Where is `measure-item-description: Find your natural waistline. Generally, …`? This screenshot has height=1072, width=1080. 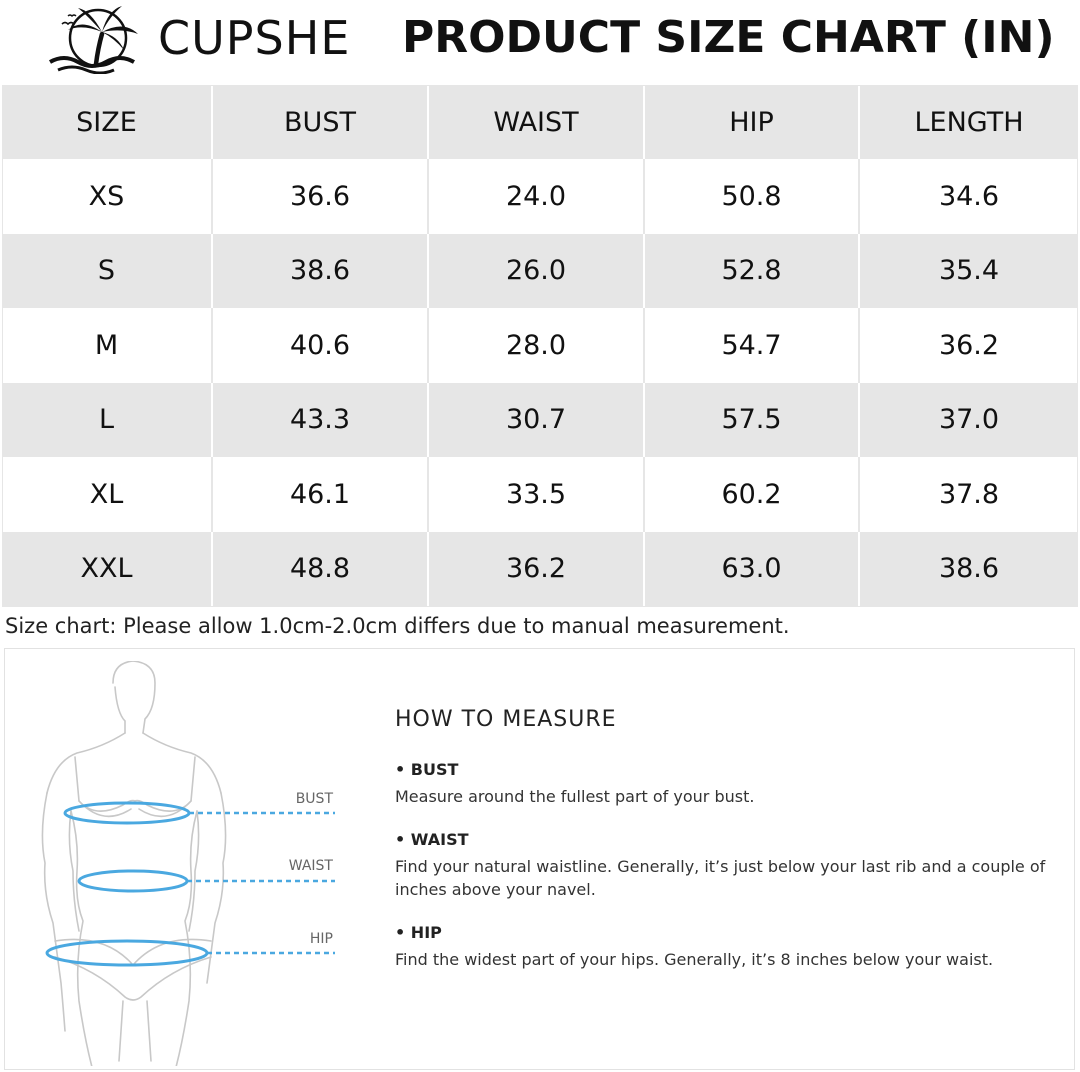 measure-item-description: Find your natural waistline. Generally, … is located at coordinates (720, 878).